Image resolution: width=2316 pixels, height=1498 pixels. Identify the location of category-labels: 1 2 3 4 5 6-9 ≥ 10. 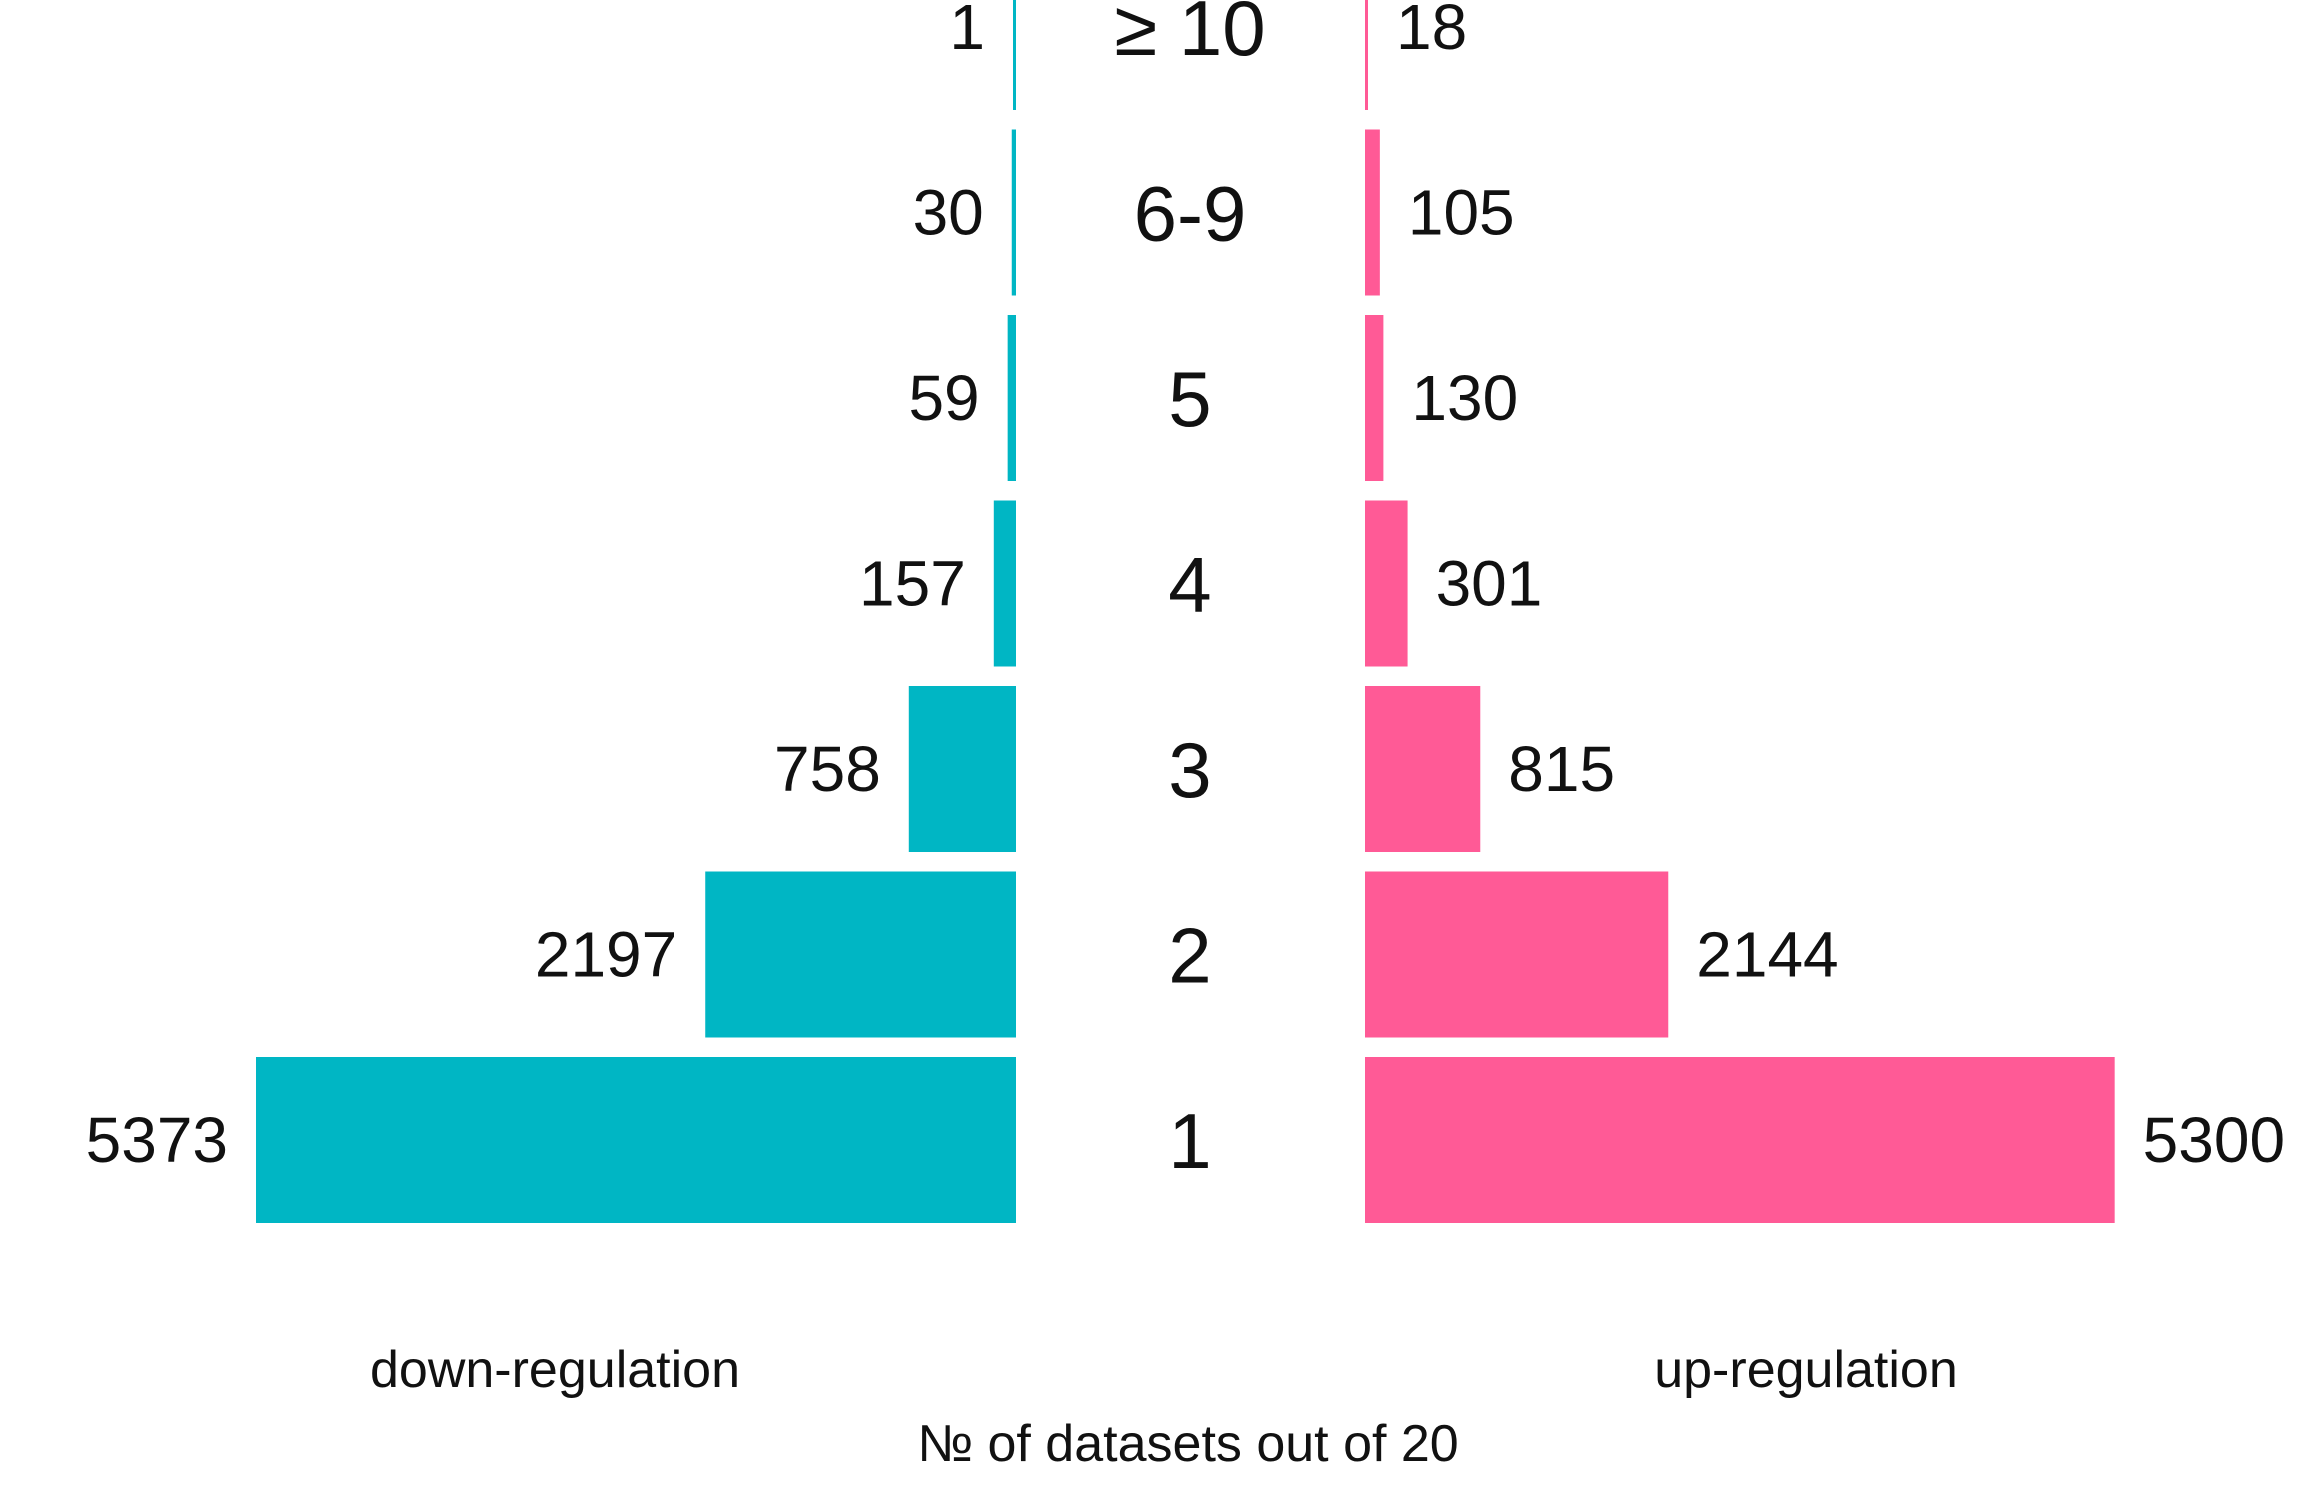
(1189, 592).